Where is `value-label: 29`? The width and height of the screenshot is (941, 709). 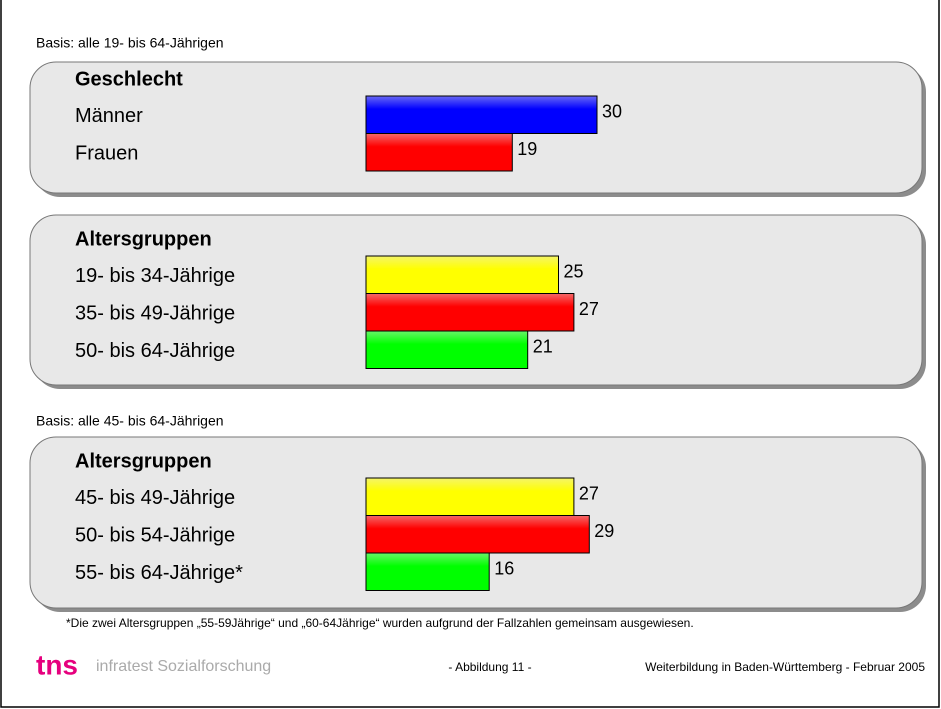
value-label: 29 is located at coordinates (604, 531).